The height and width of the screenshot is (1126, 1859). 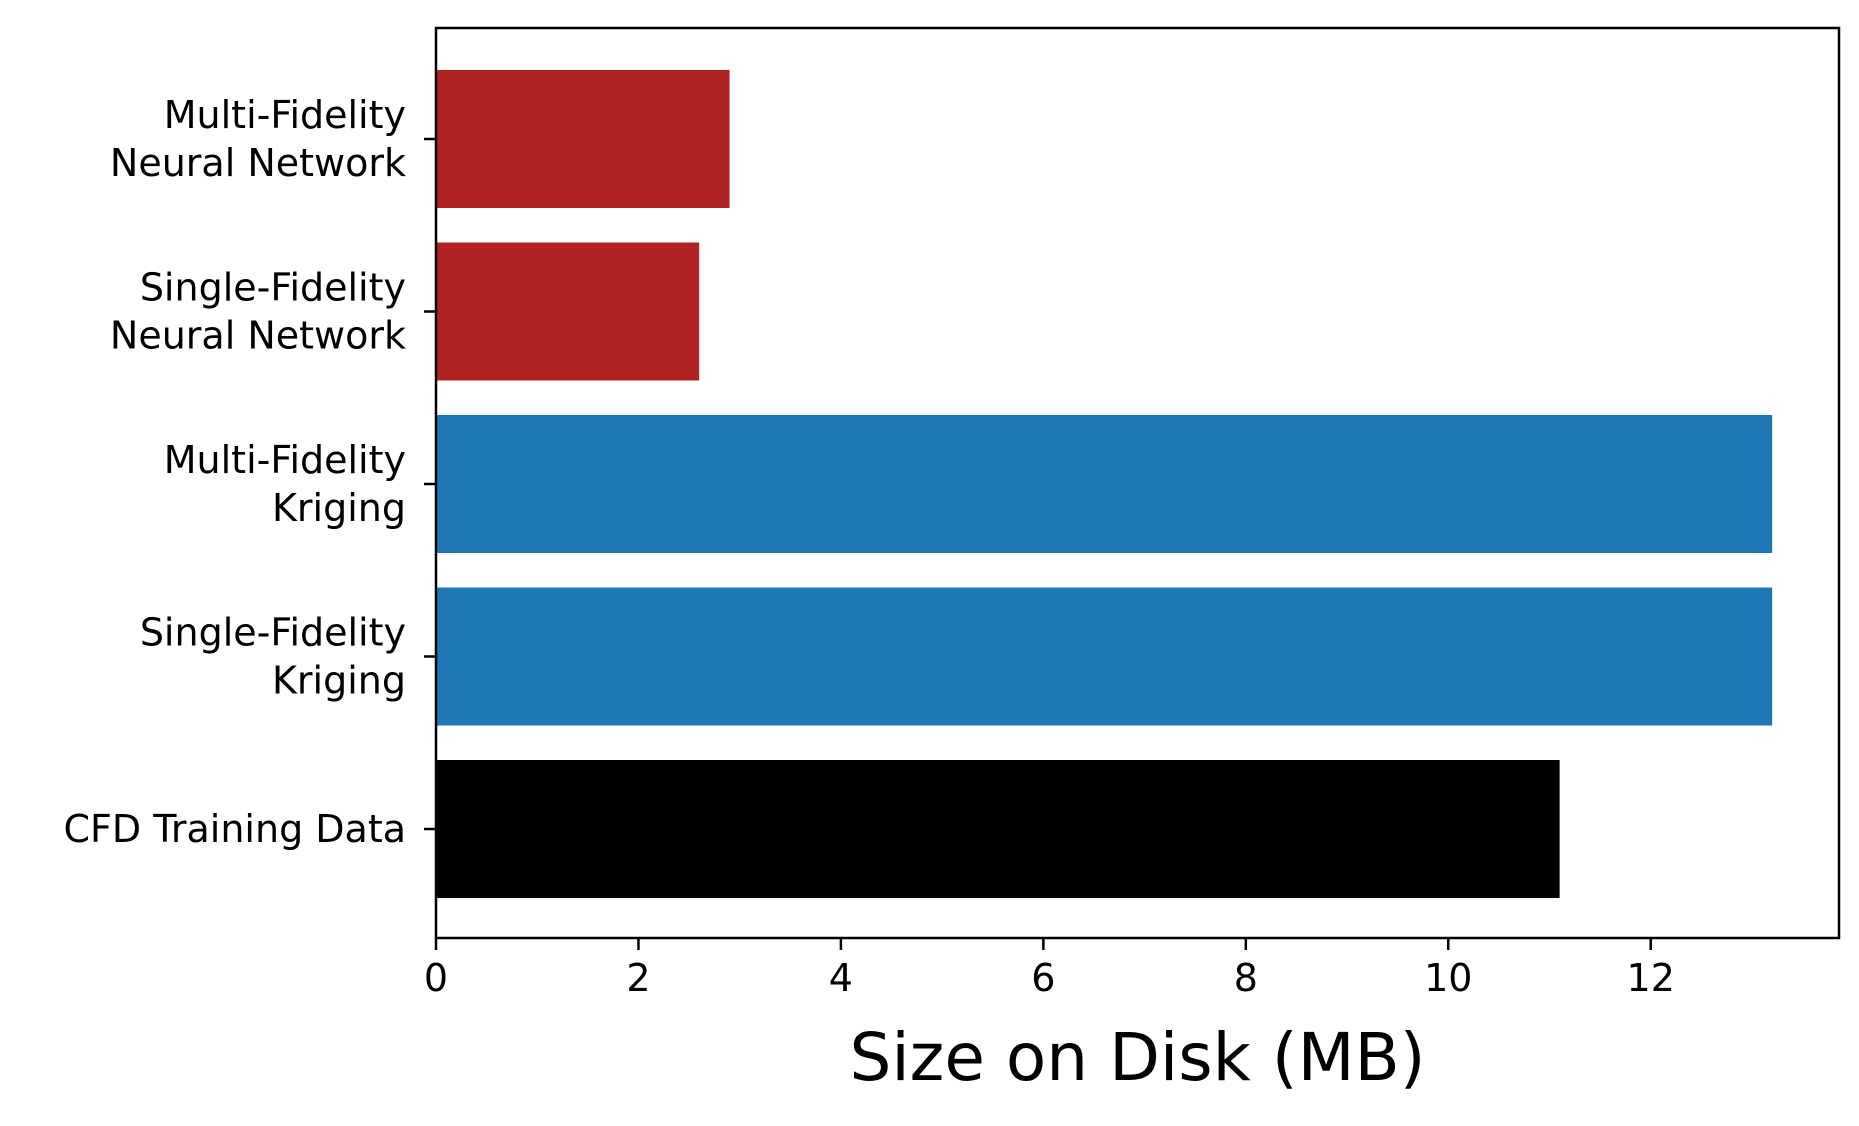 I want to click on y-tick-label: Multi-Fidelity Kriging, so click(x=285, y=484).